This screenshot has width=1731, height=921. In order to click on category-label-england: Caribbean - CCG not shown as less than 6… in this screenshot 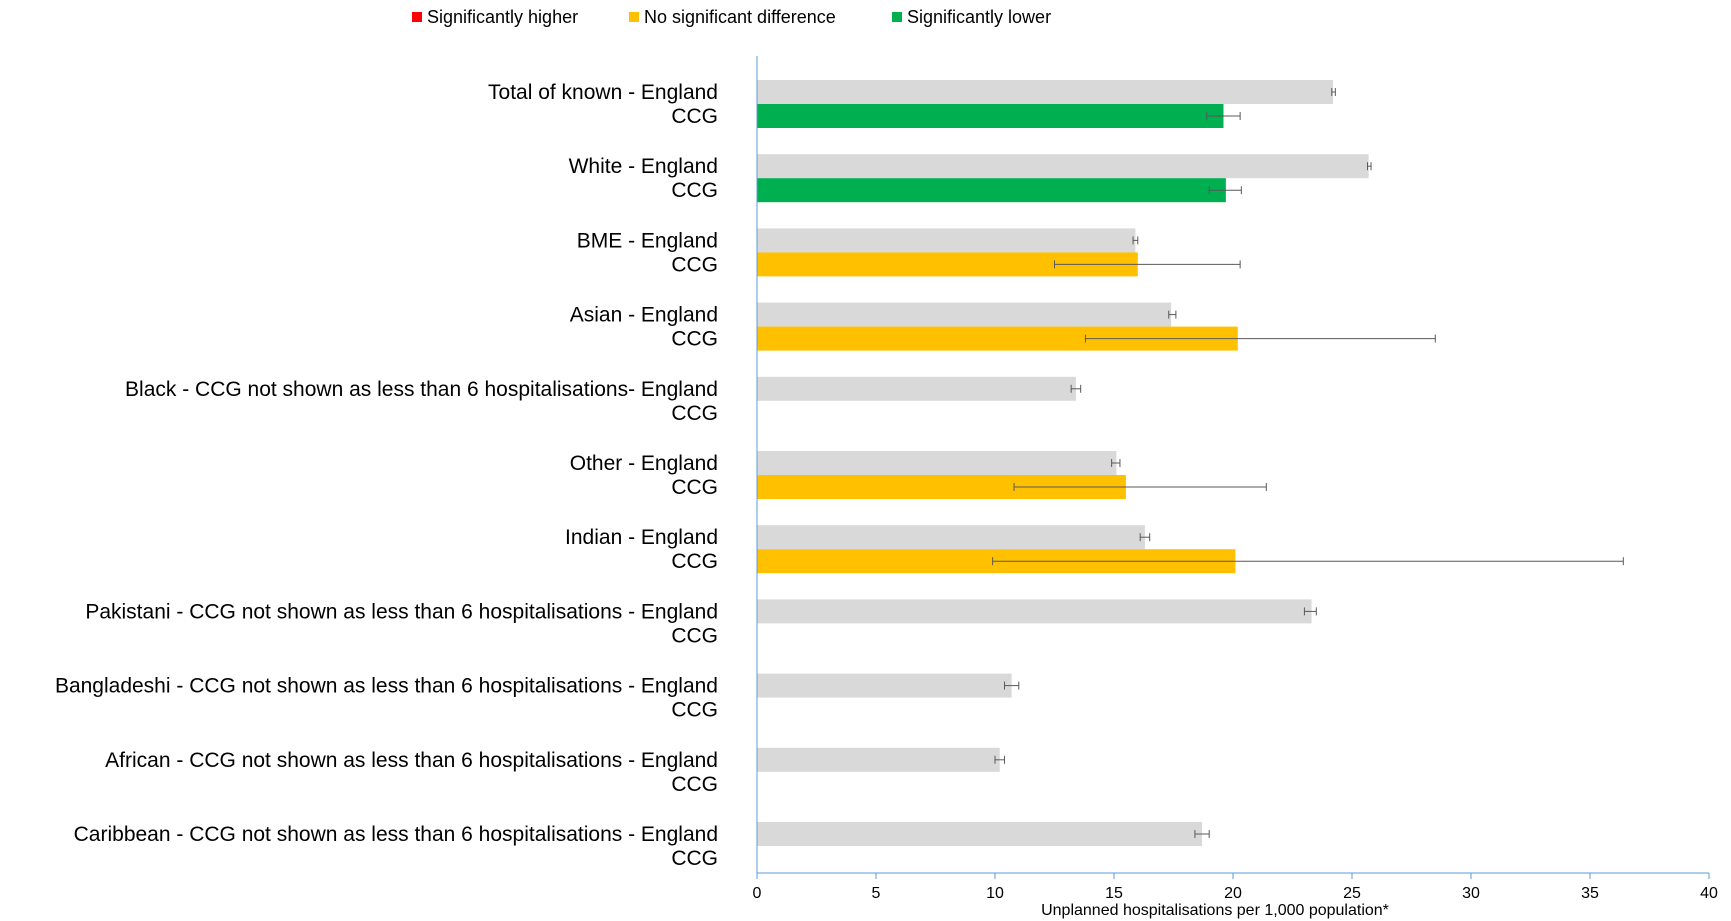, I will do `click(396, 834)`.